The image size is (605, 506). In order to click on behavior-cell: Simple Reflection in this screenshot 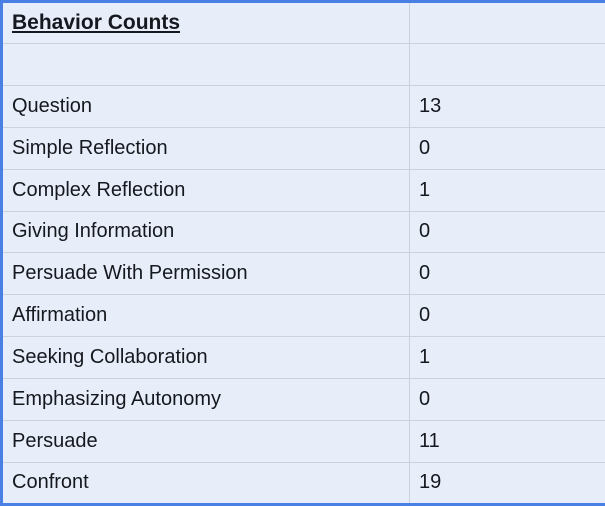, I will do `click(205, 148)`.